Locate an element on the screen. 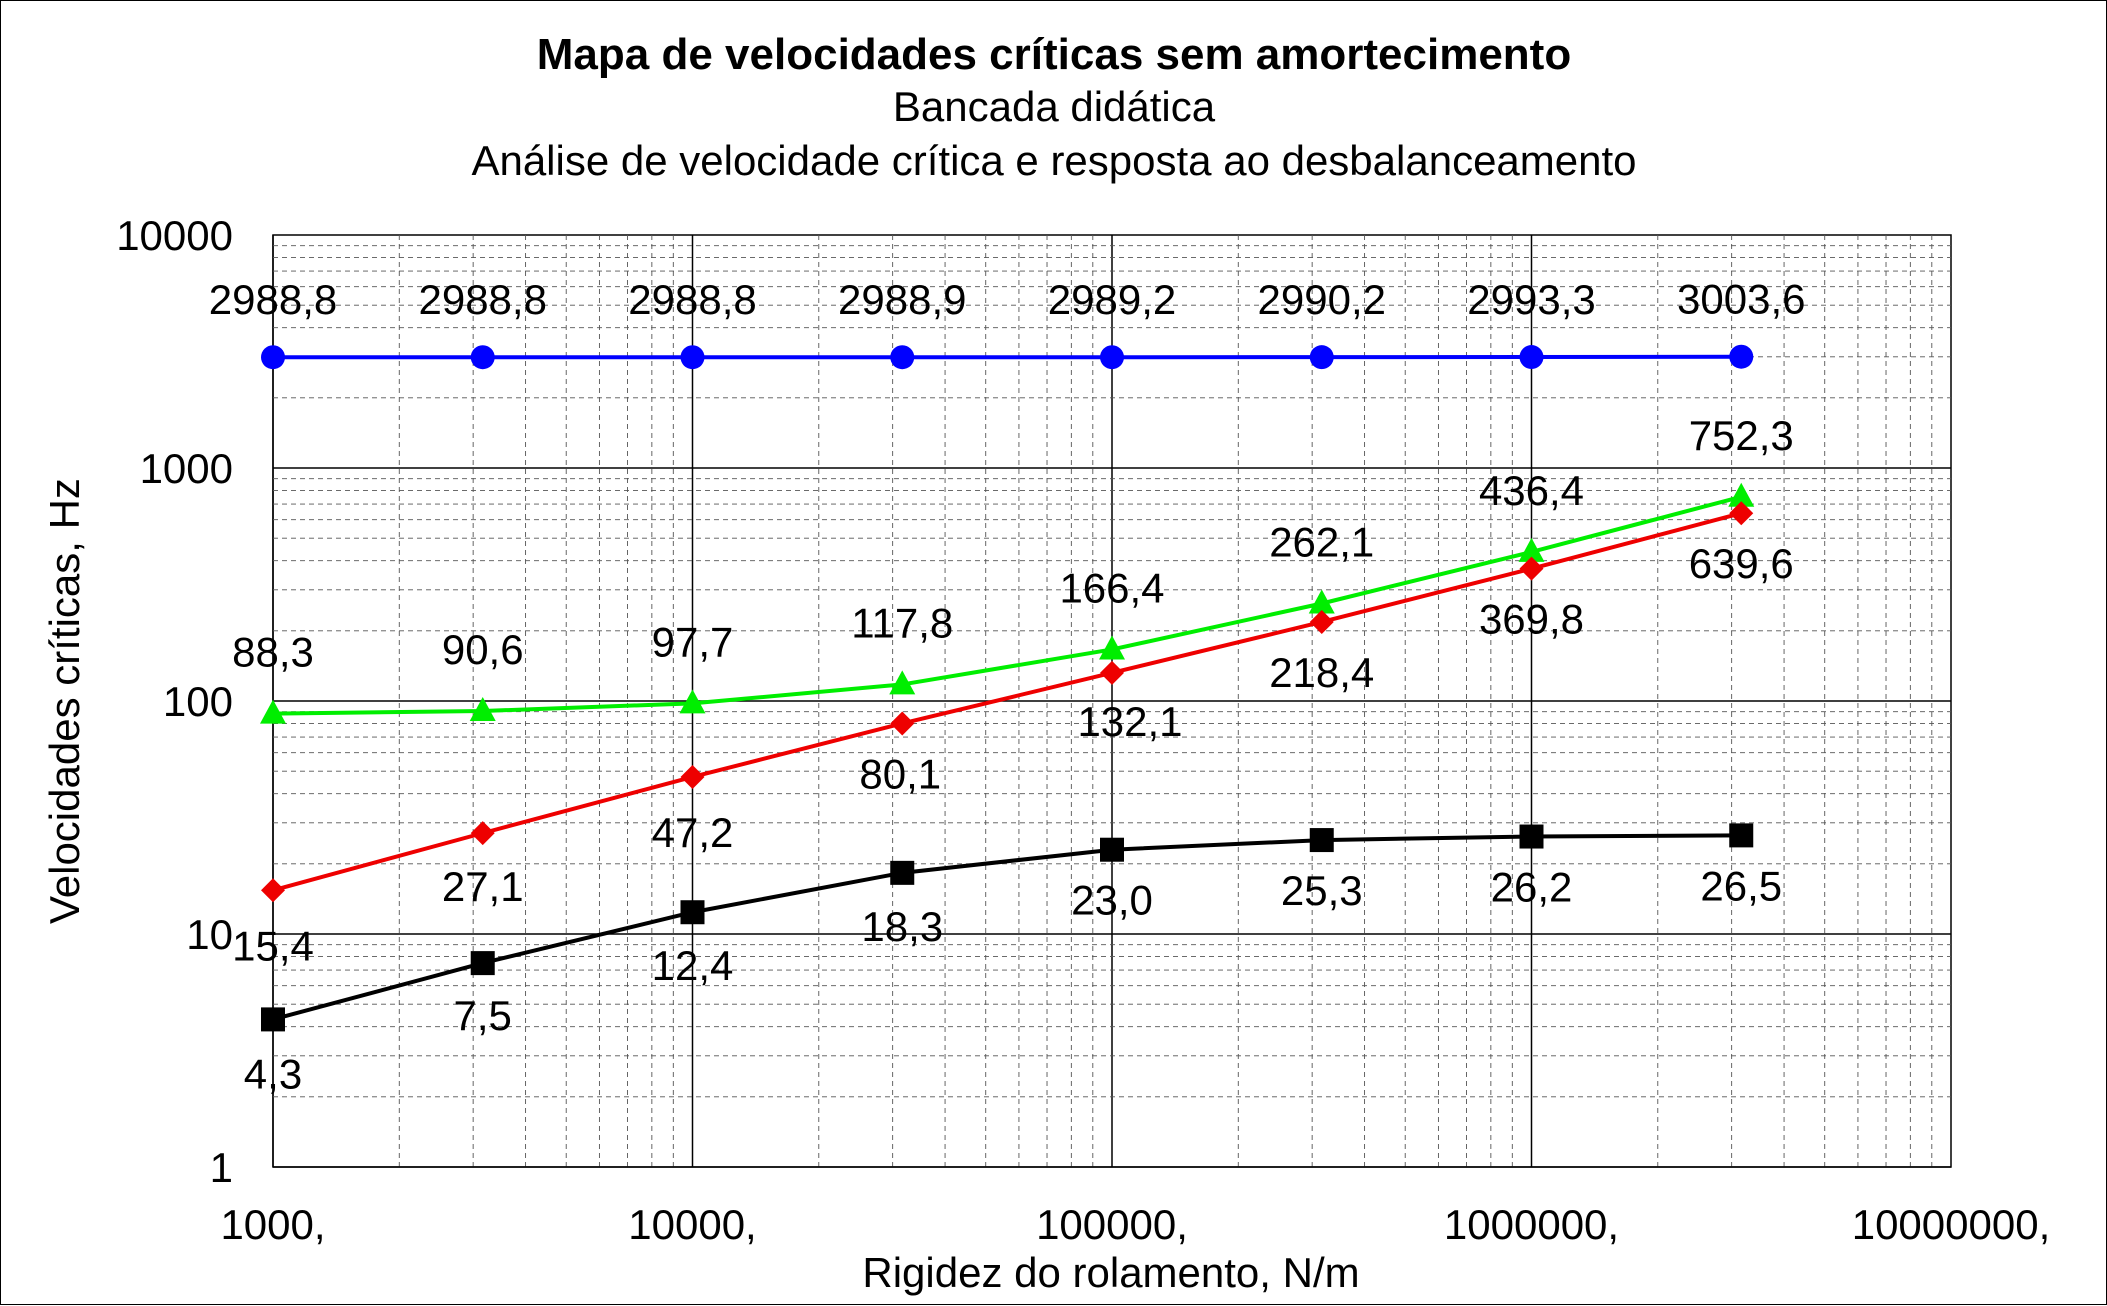 This screenshot has height=1306, width=2107. data-label: 117,8 is located at coordinates (902, 622).